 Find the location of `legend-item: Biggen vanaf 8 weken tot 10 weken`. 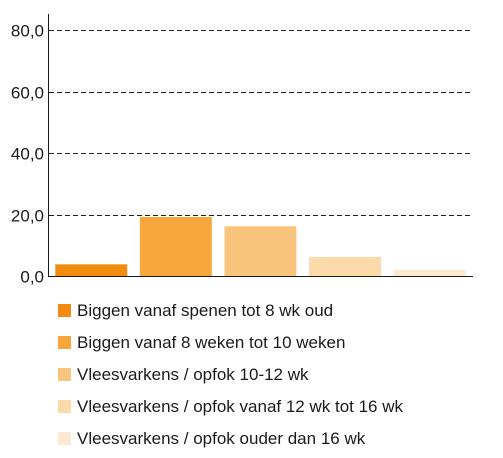

legend-item: Biggen vanaf 8 weken tot 10 weken is located at coordinates (230, 342).